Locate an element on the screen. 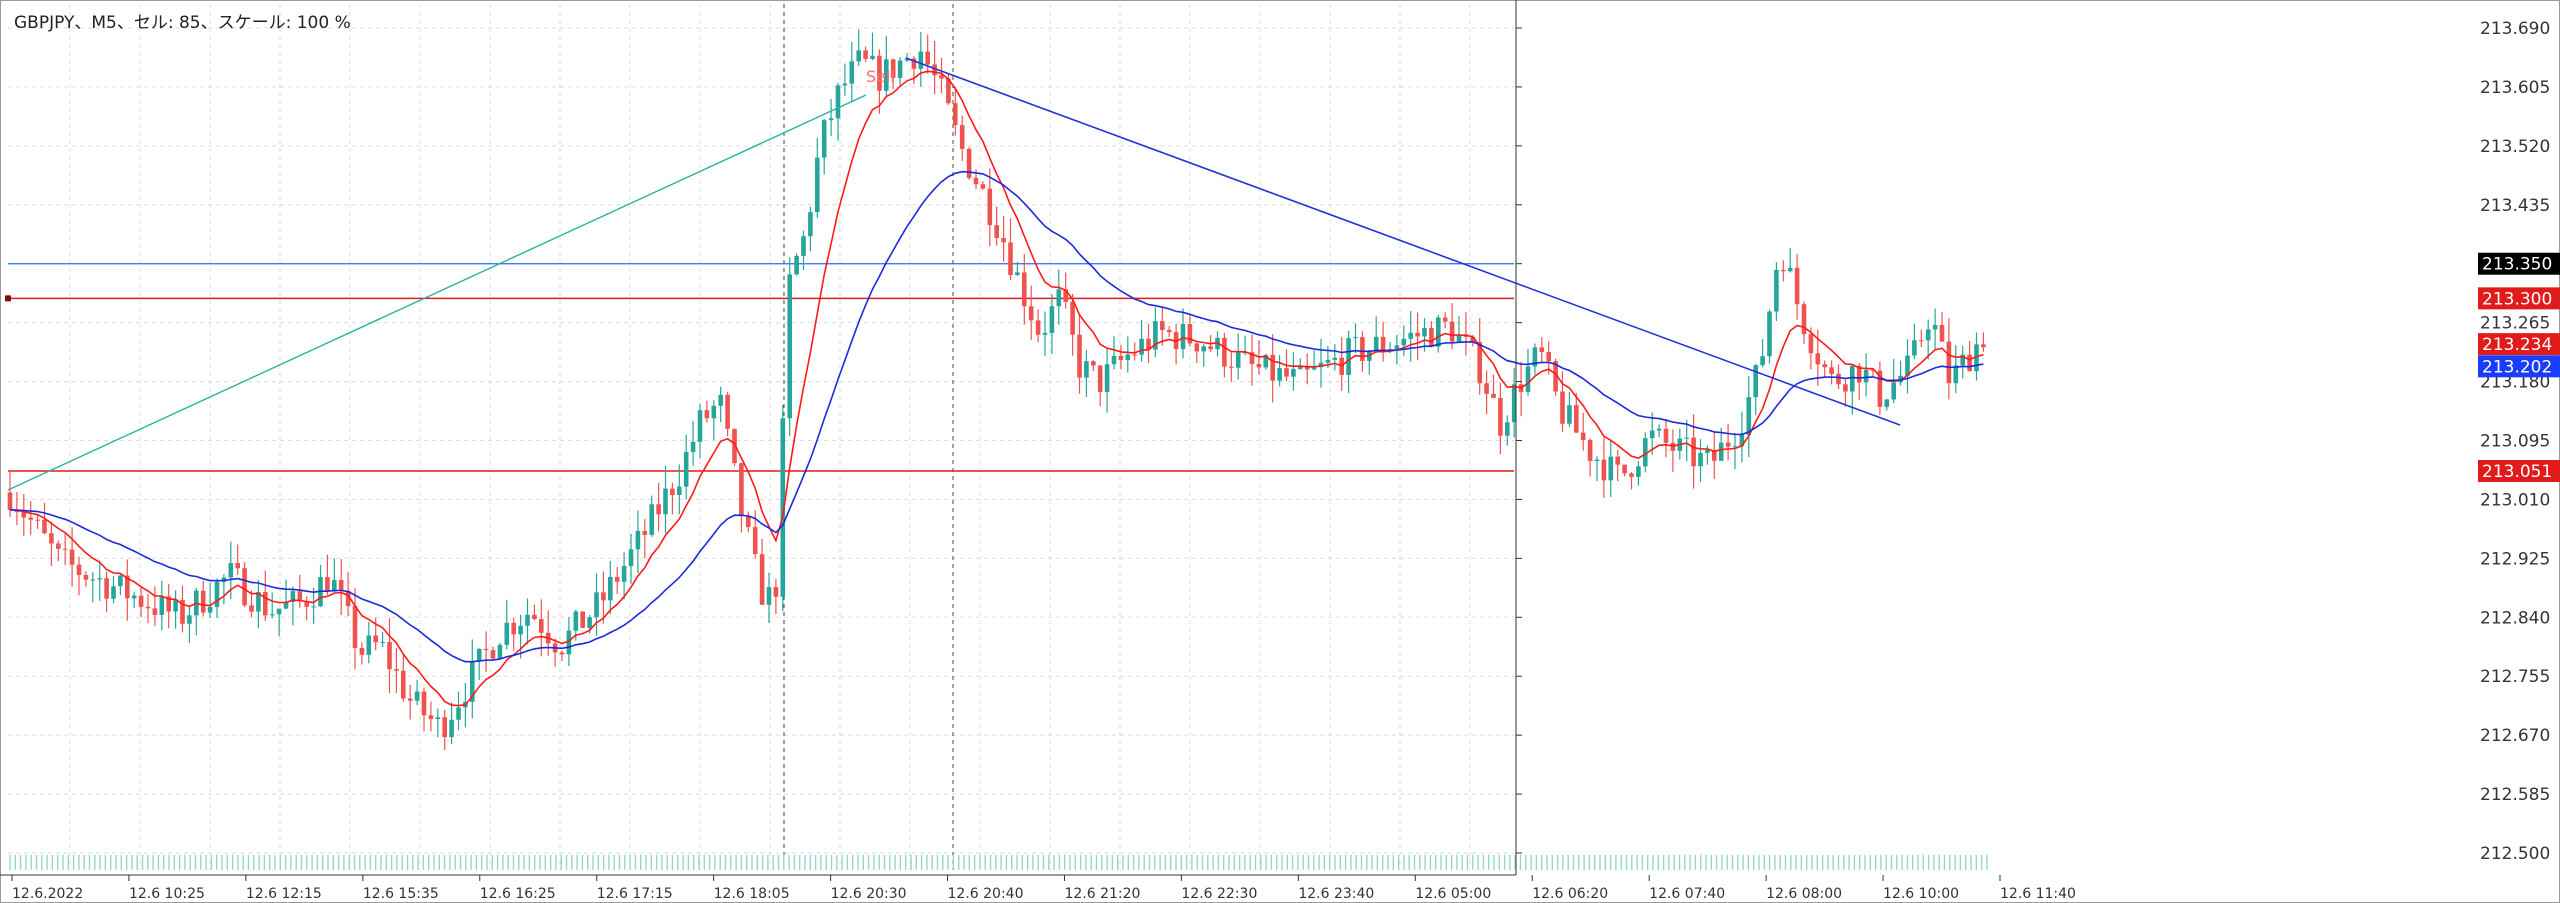 Image resolution: width=2560 pixels, height=903 pixels. time-tick-label: 12.6 15:35 is located at coordinates (401, 894).